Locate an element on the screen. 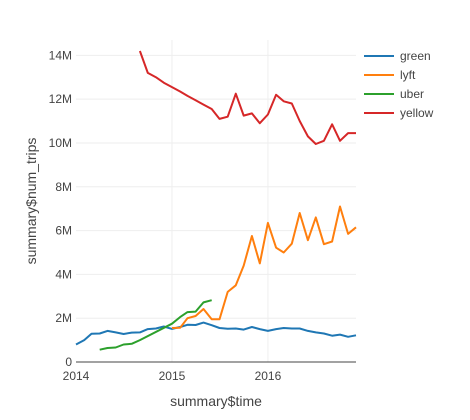  series-line-uber is located at coordinates (155, 325).